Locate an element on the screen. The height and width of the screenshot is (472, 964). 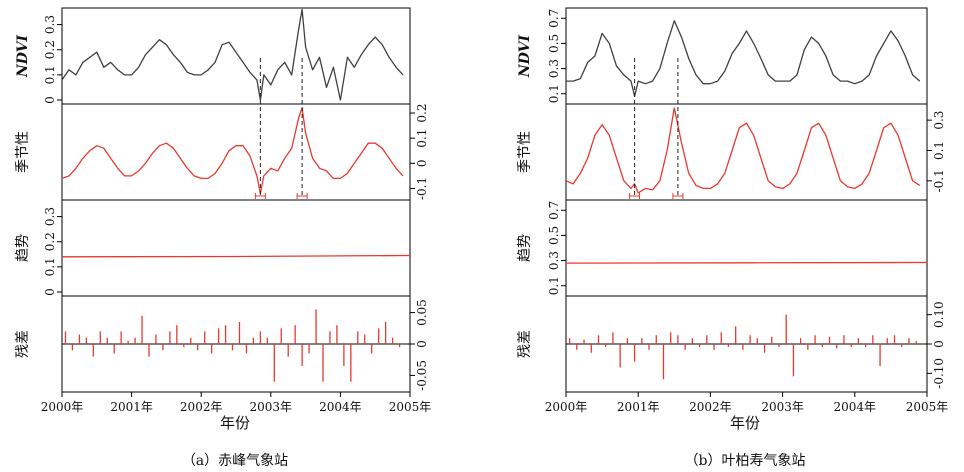
chart-b-x-axis: 2000年 2001年 2002年 2003年 2004年 2005年 is located at coordinates (747, 403).